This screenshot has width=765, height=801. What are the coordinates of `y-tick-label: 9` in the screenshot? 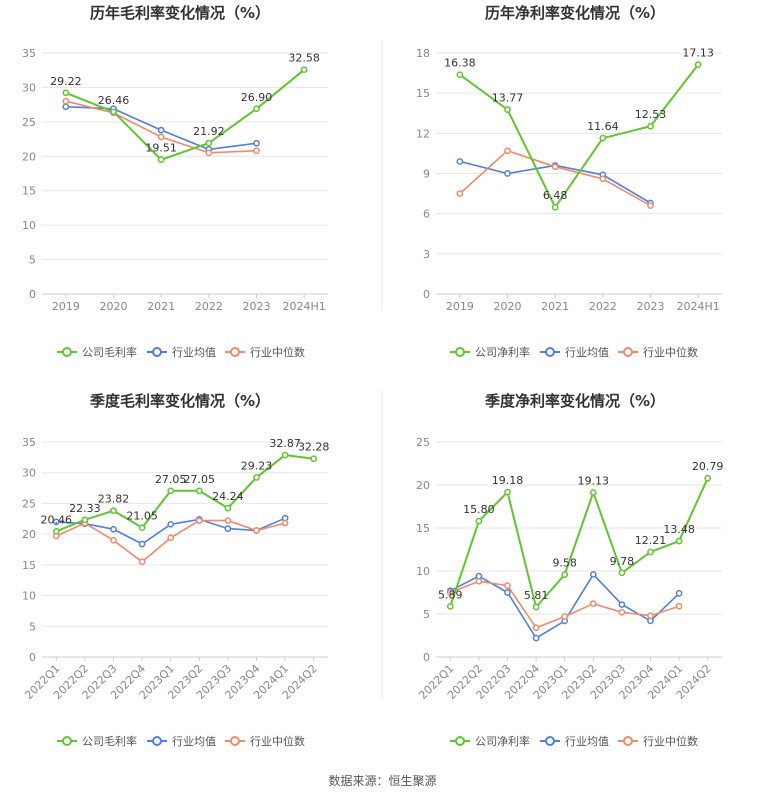 It's located at (426, 174).